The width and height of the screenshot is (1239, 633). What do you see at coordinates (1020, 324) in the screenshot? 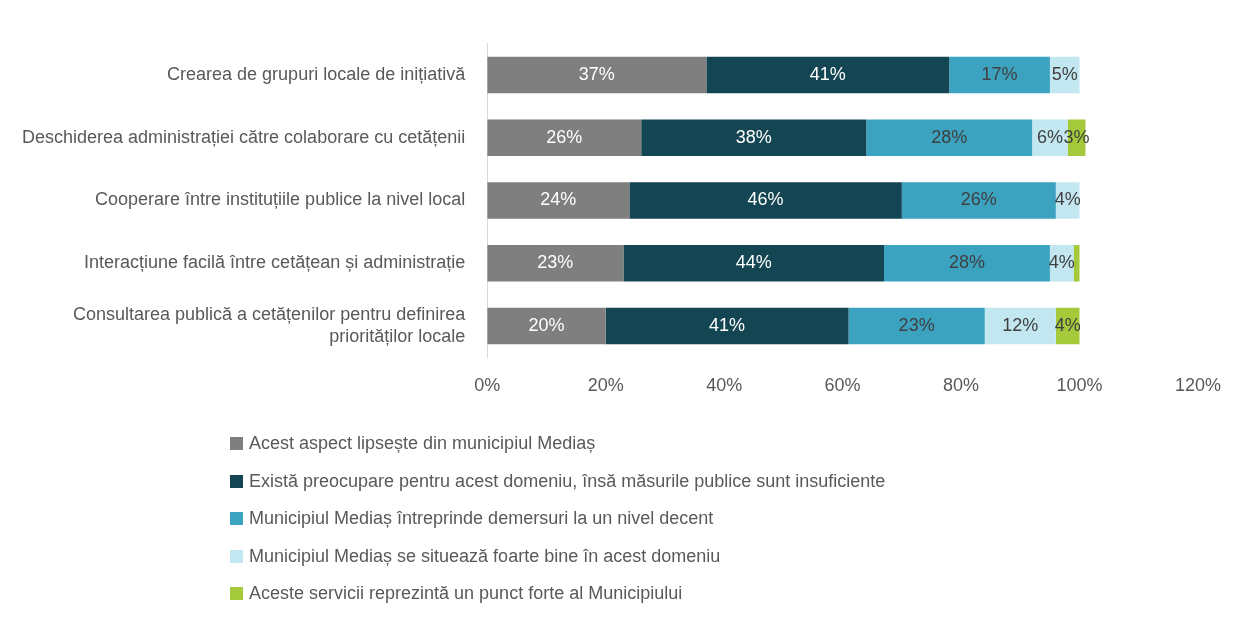
I see `data-label: 12%` at bounding box center [1020, 324].